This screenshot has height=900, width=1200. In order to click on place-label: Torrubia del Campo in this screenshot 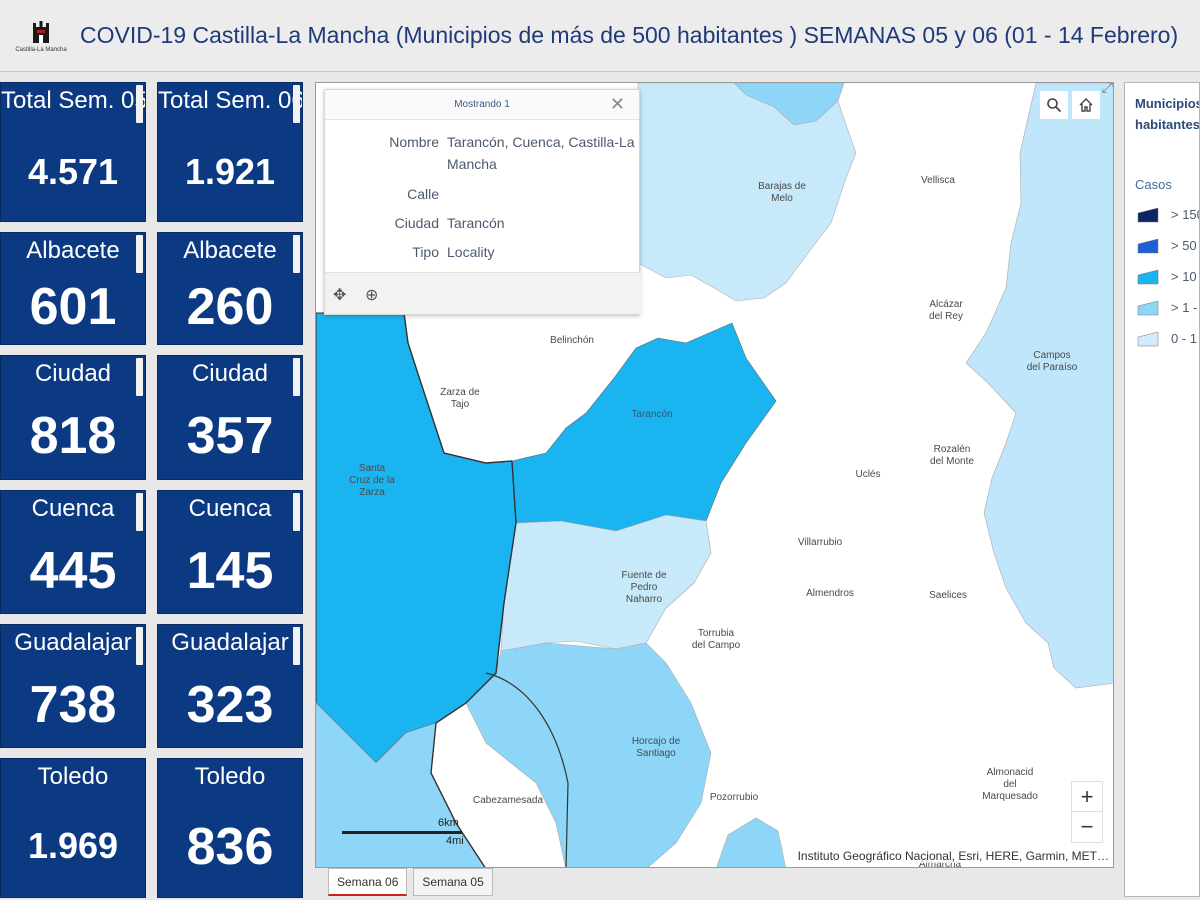, I will do `click(716, 639)`.